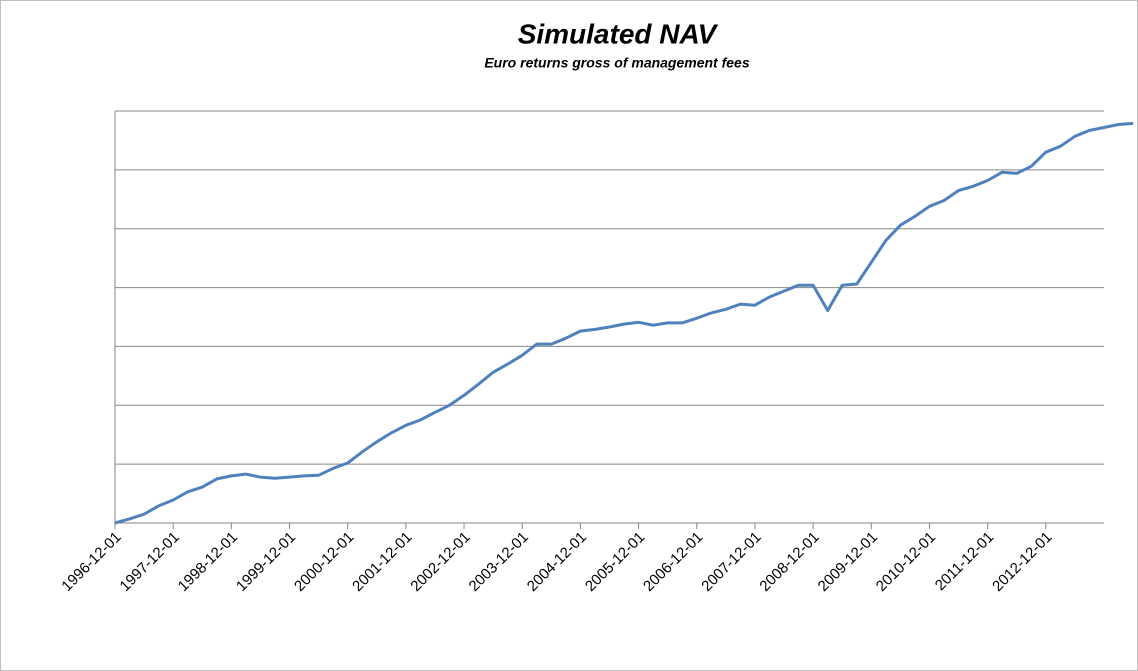 Image resolution: width=1138 pixels, height=671 pixels. What do you see at coordinates (618, 33) in the screenshot?
I see `chart-title: Simulated NAV` at bounding box center [618, 33].